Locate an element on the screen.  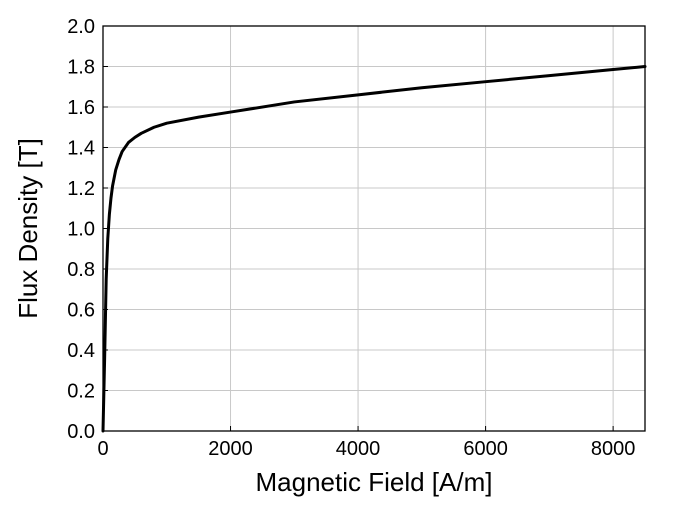
y-tick-label: 0.0 is located at coordinates (81, 432).